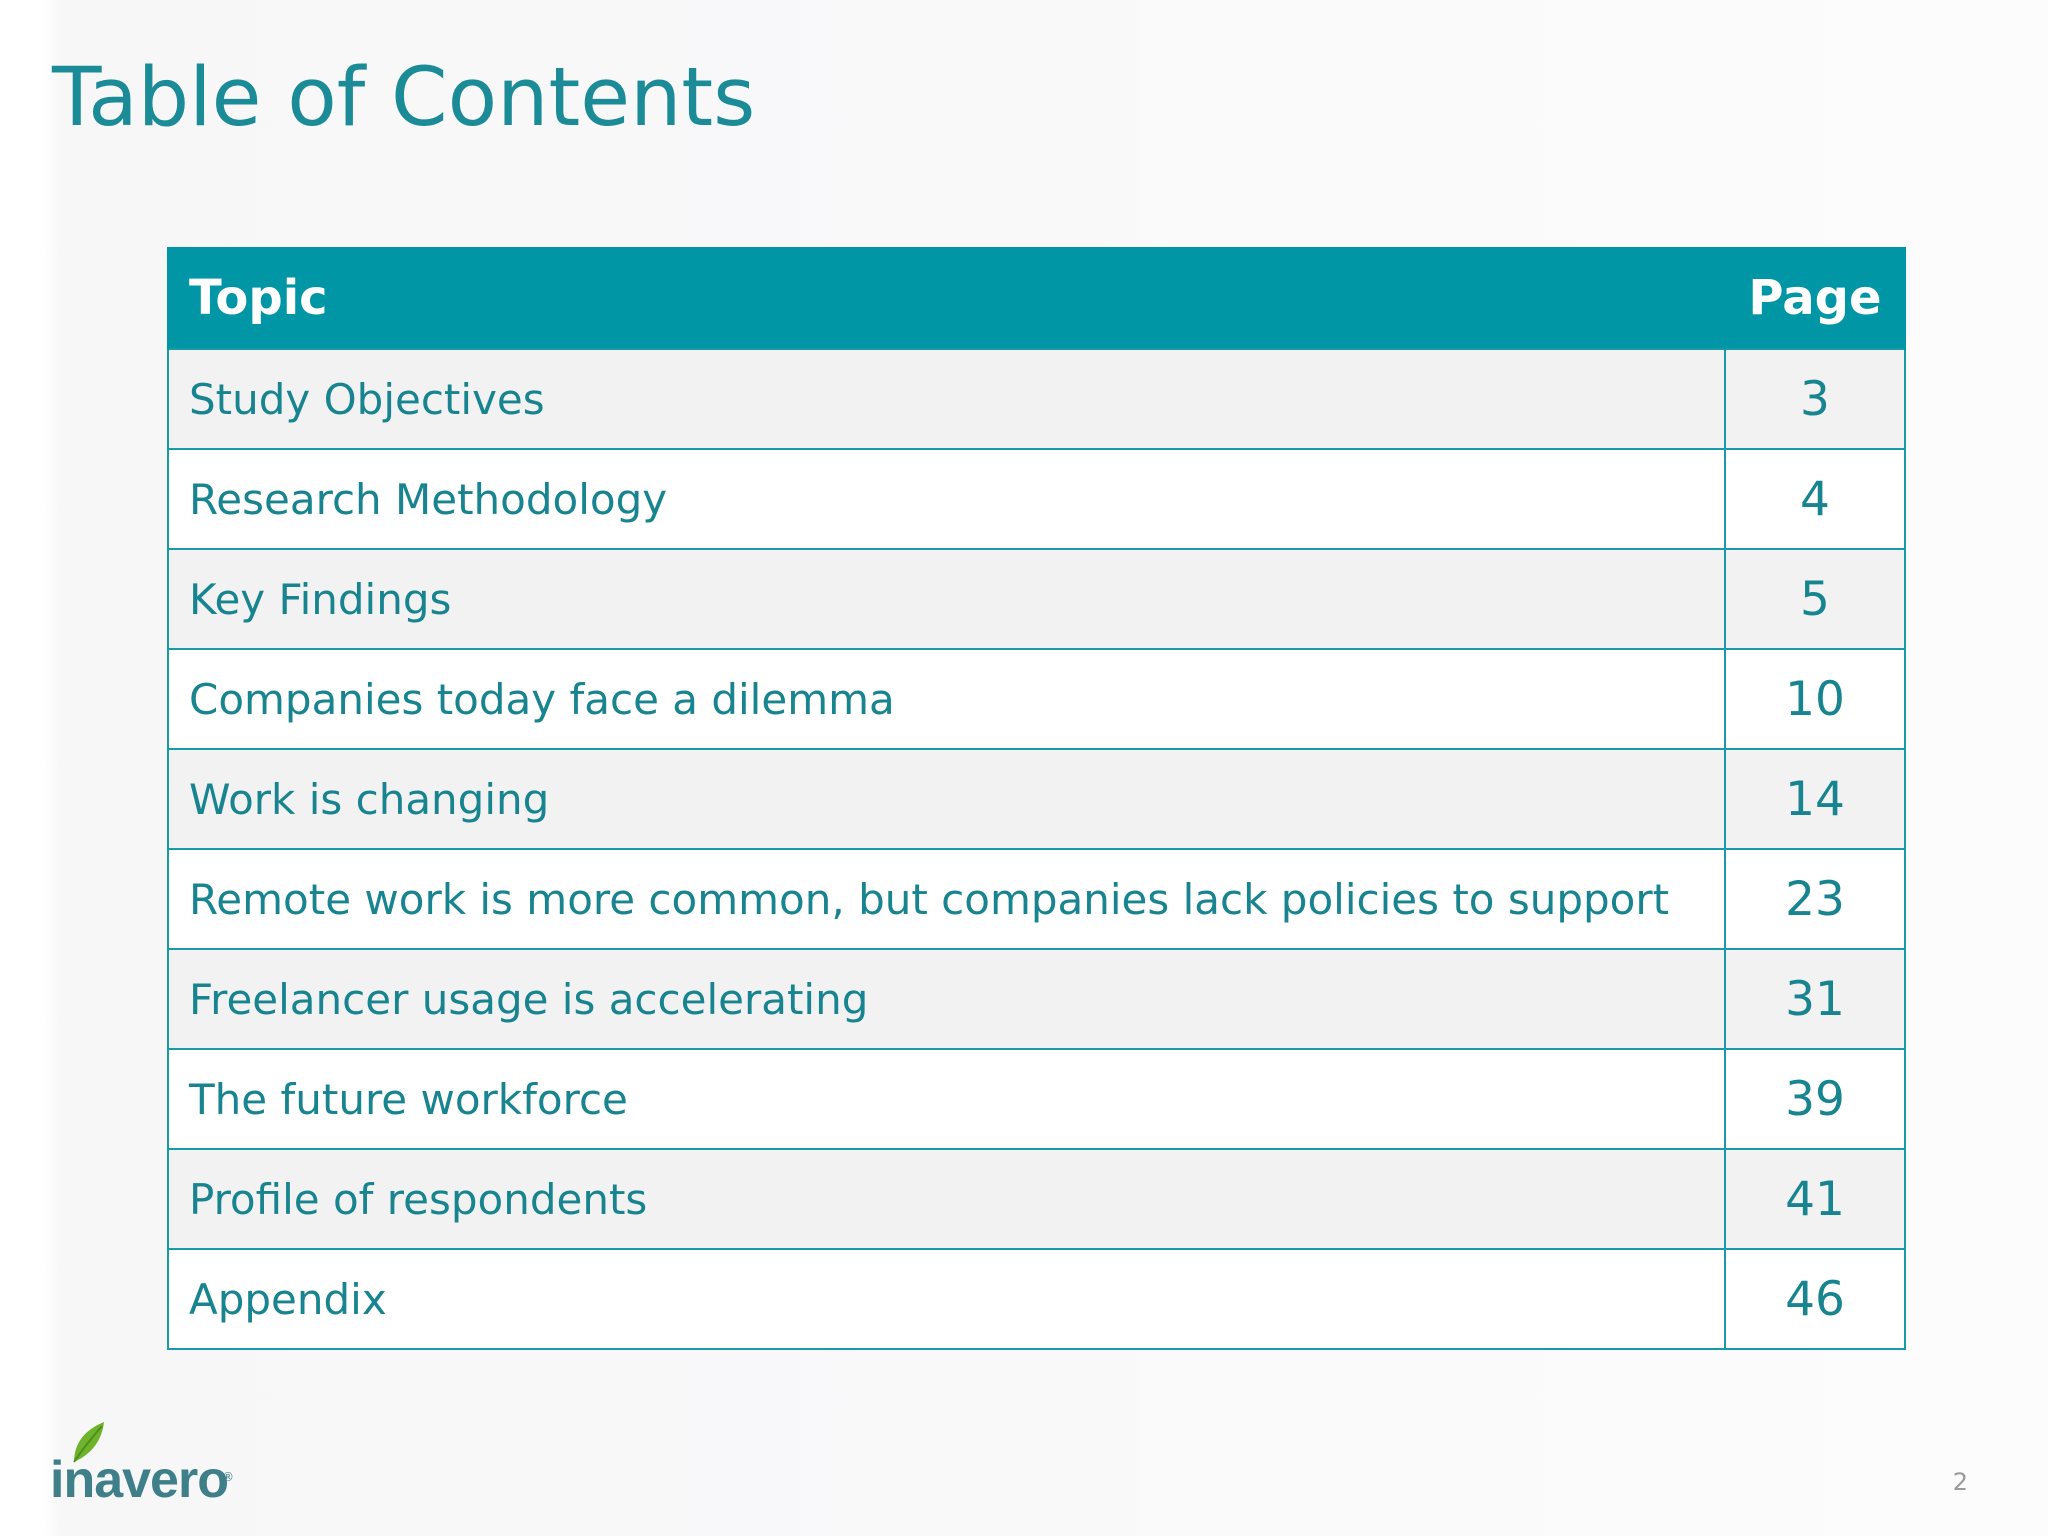 The image size is (2048, 1536). What do you see at coordinates (1815, 1199) in the screenshot?
I see `page-cell: 41` at bounding box center [1815, 1199].